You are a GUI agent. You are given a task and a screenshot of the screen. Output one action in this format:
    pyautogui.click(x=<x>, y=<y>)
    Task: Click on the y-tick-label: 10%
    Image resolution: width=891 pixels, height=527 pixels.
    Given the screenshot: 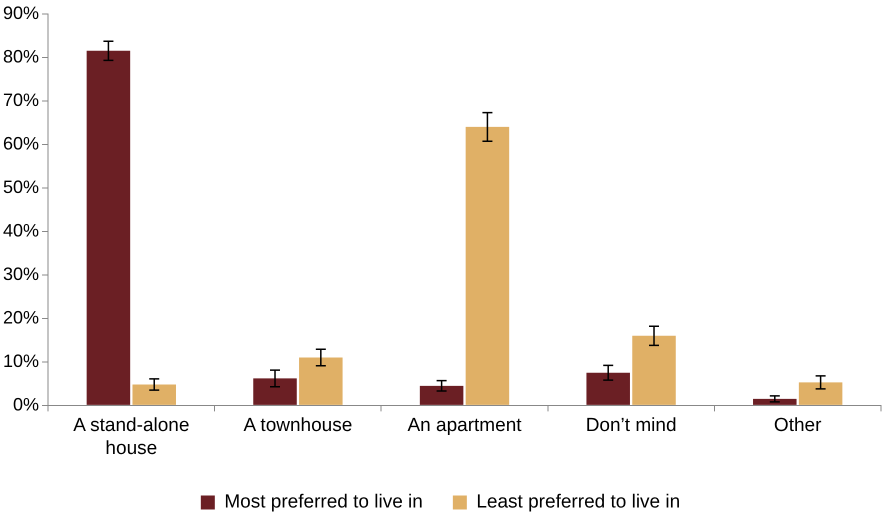 What is the action you would take?
    pyautogui.click(x=21, y=360)
    